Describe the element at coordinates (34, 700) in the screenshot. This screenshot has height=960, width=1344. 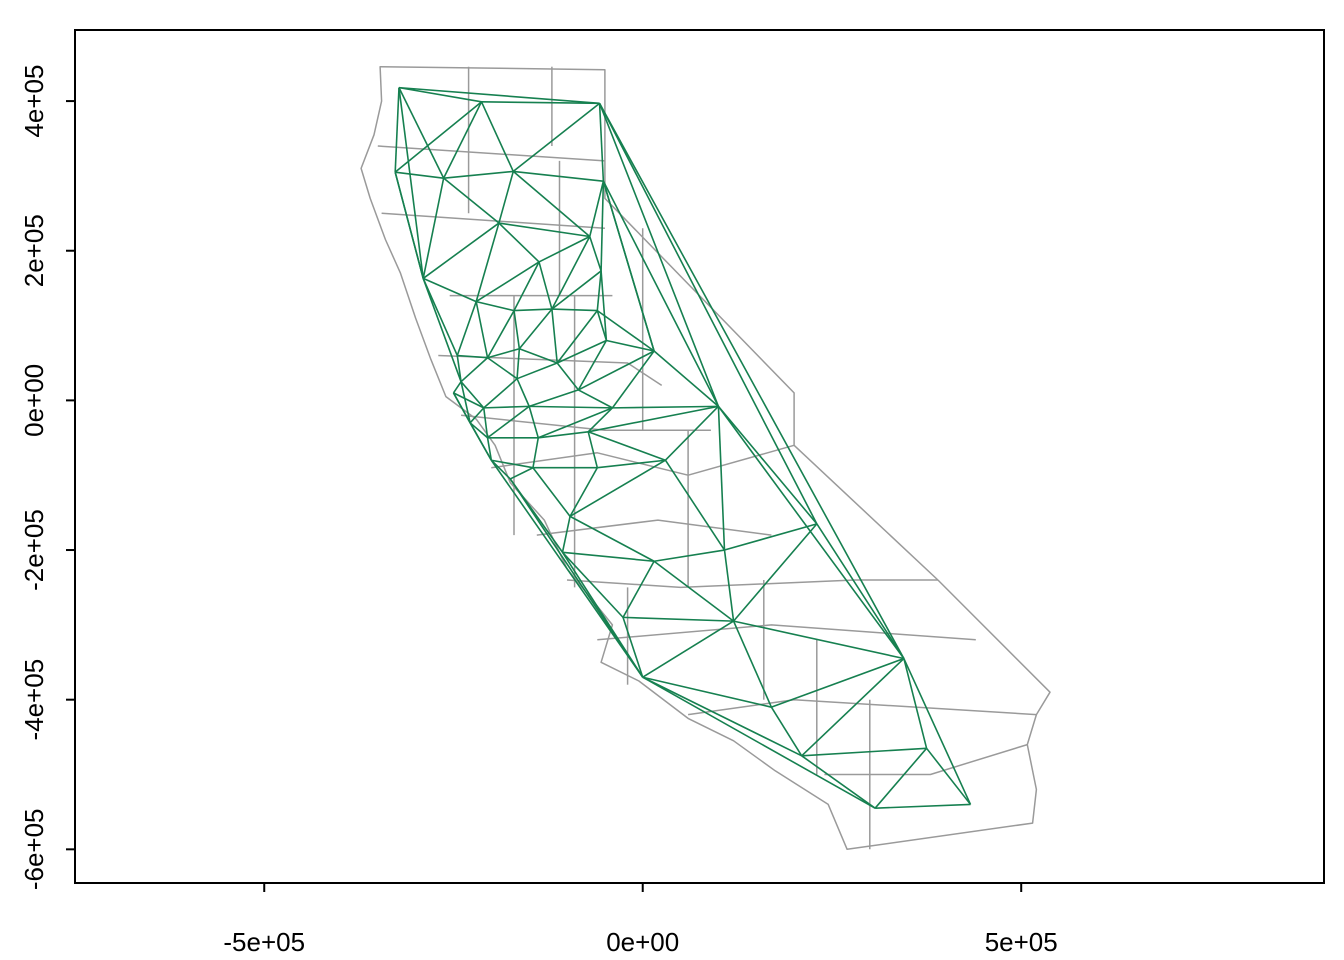
I see `y-tick-label: -4e+05` at that location.